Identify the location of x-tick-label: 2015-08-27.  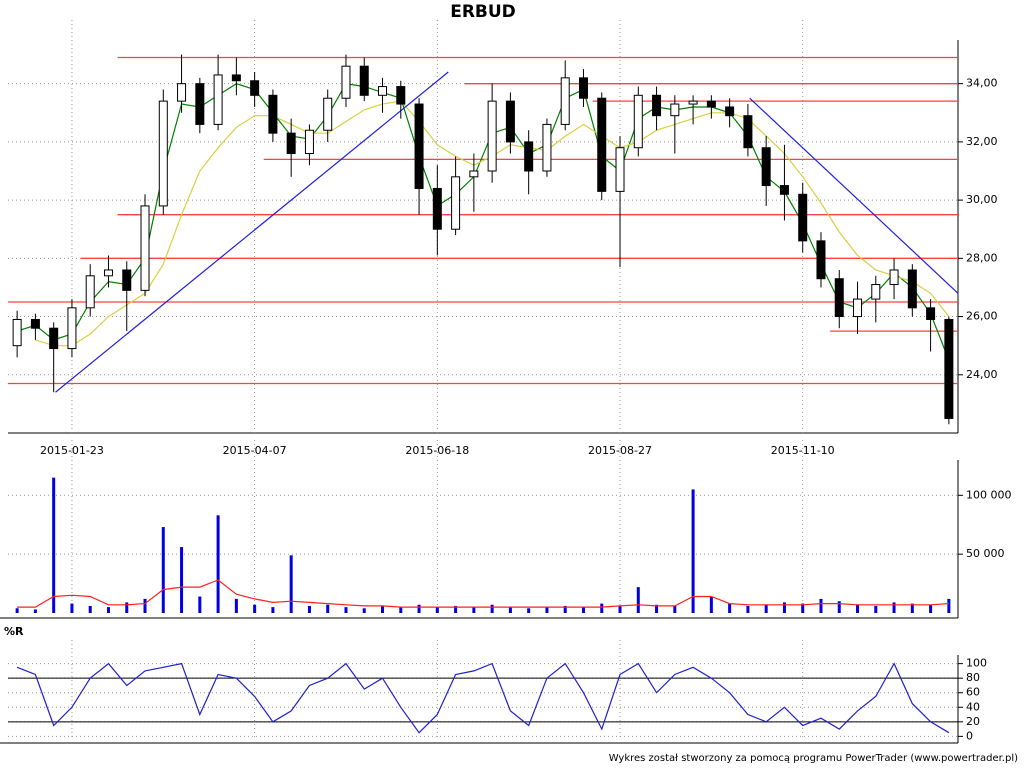
(620, 450).